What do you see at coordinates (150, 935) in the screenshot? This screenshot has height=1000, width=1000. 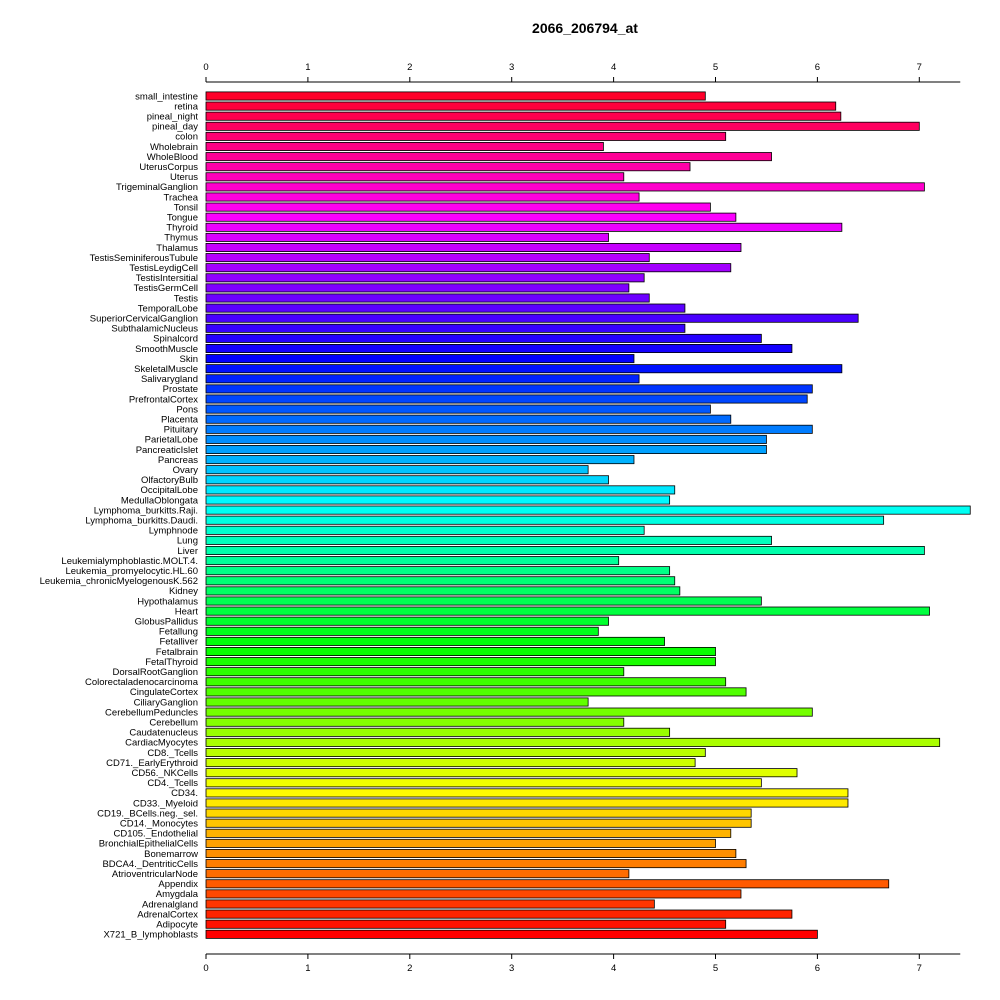 I see `category-label: X721_B_lymphoblasts` at bounding box center [150, 935].